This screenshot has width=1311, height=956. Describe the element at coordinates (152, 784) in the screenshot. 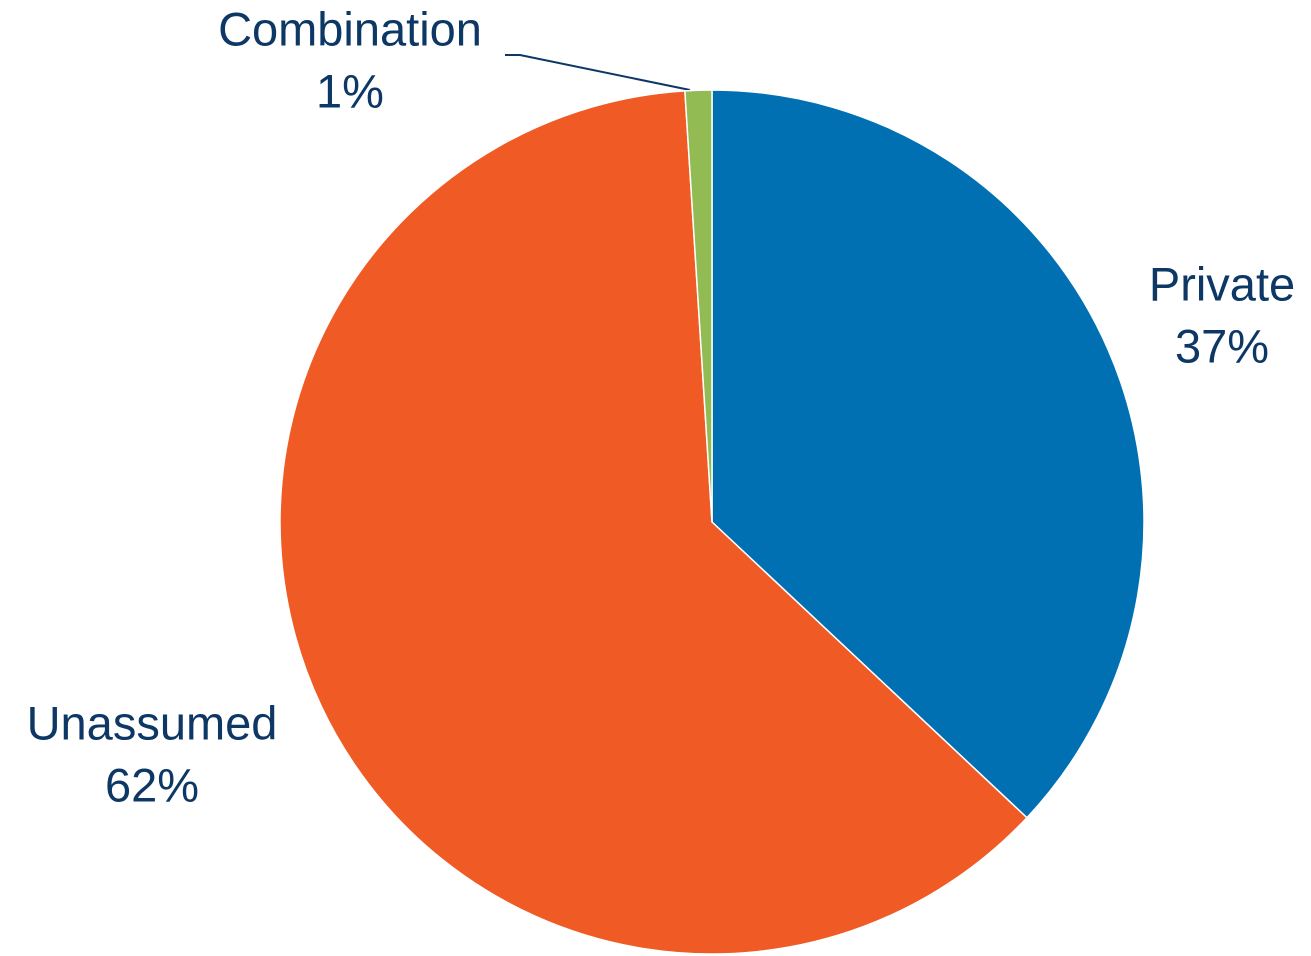

I see `slice-value-label: 62%` at that location.